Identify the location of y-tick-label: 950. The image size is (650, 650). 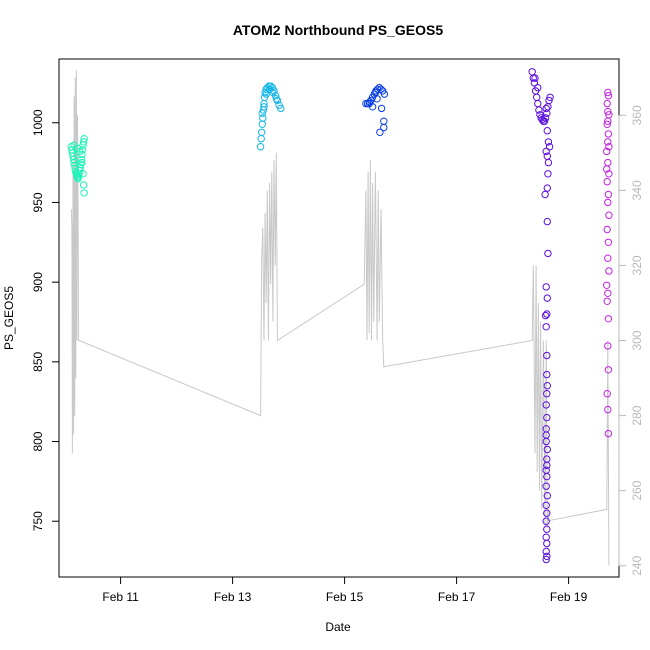
(38, 202).